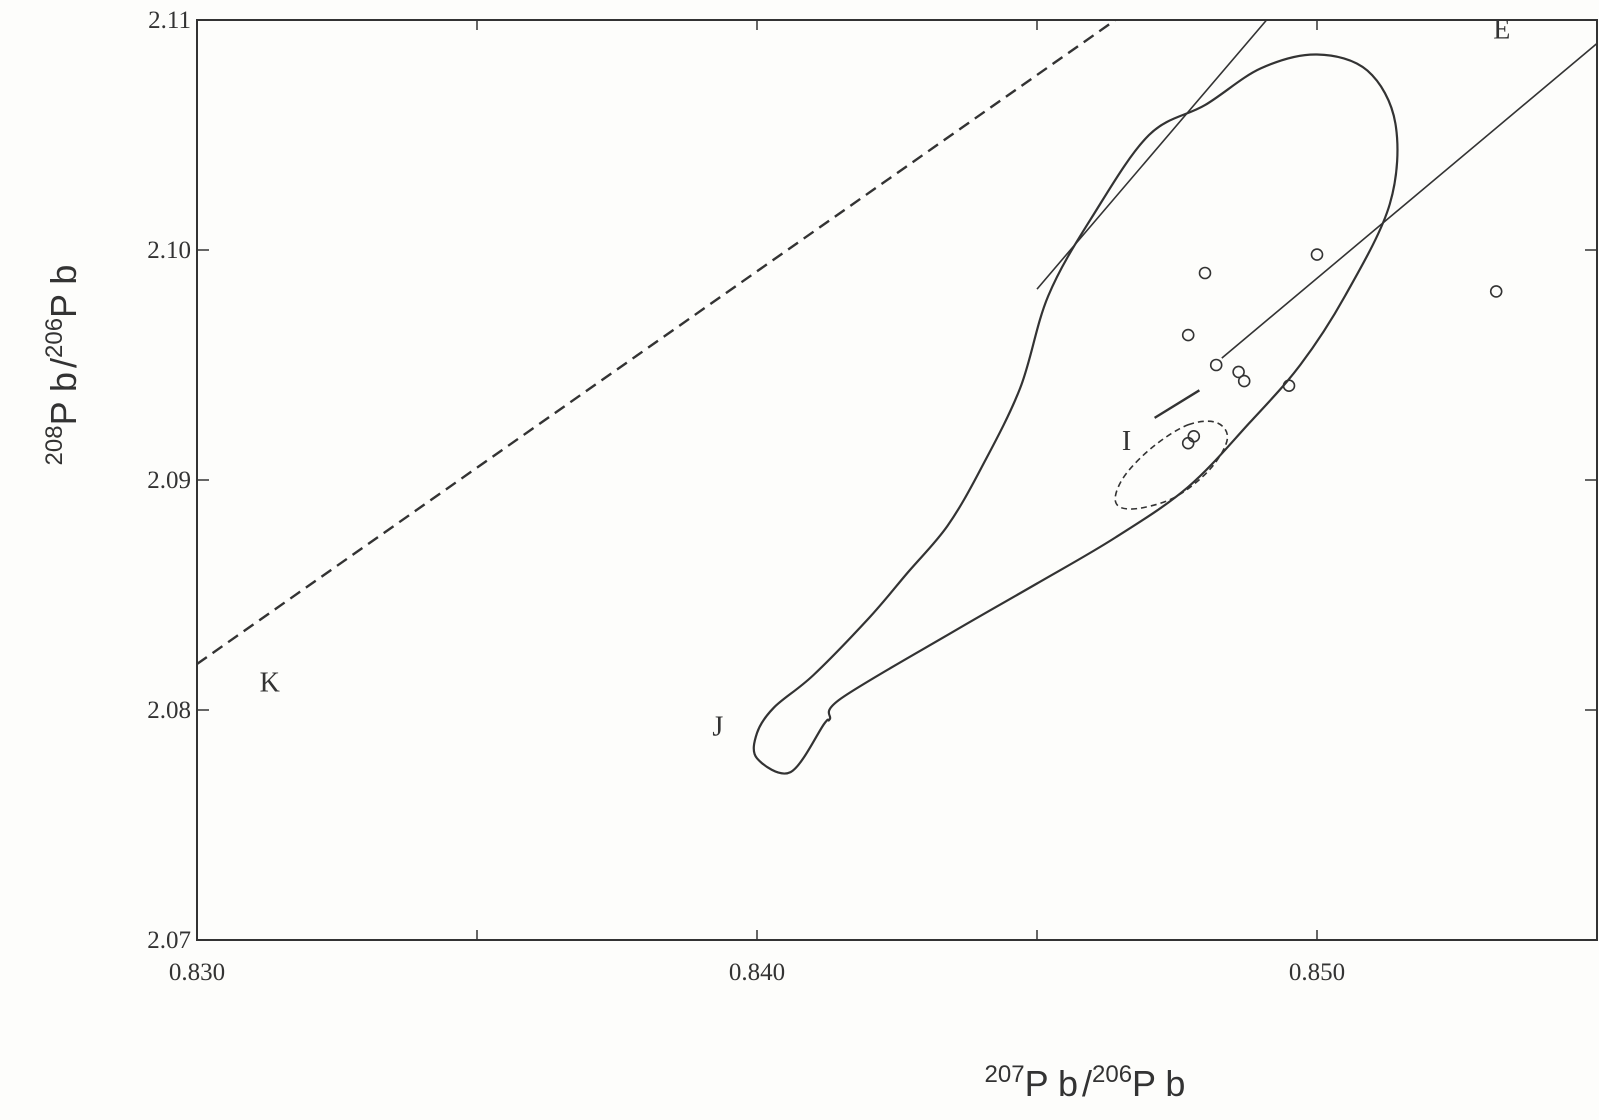 The height and width of the screenshot is (1120, 1599). I want to click on x-axis-title: 207P b/206P b, so click(1085, 1082).